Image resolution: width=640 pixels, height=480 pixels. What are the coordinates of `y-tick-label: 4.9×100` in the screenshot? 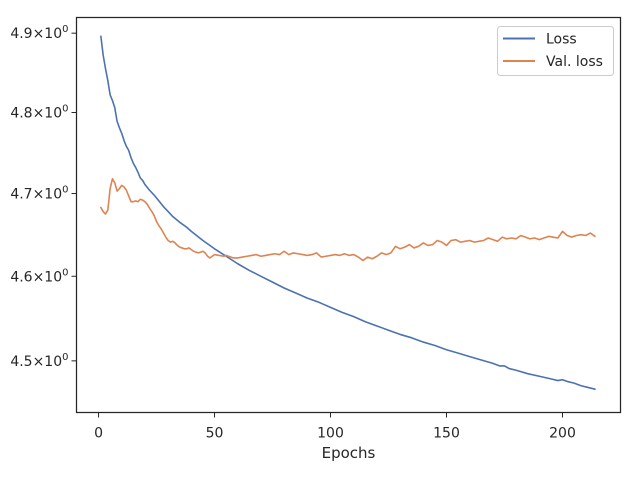 It's located at (39, 33).